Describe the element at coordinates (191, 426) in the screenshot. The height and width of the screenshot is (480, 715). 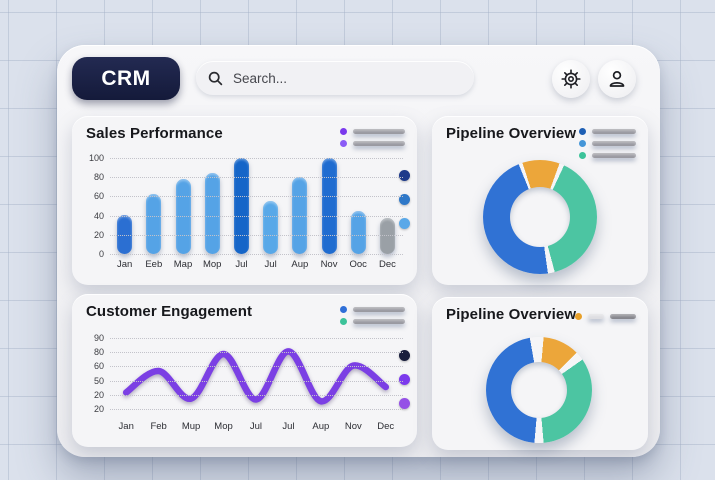
I see `x-axis-tick-label: Mup` at that location.